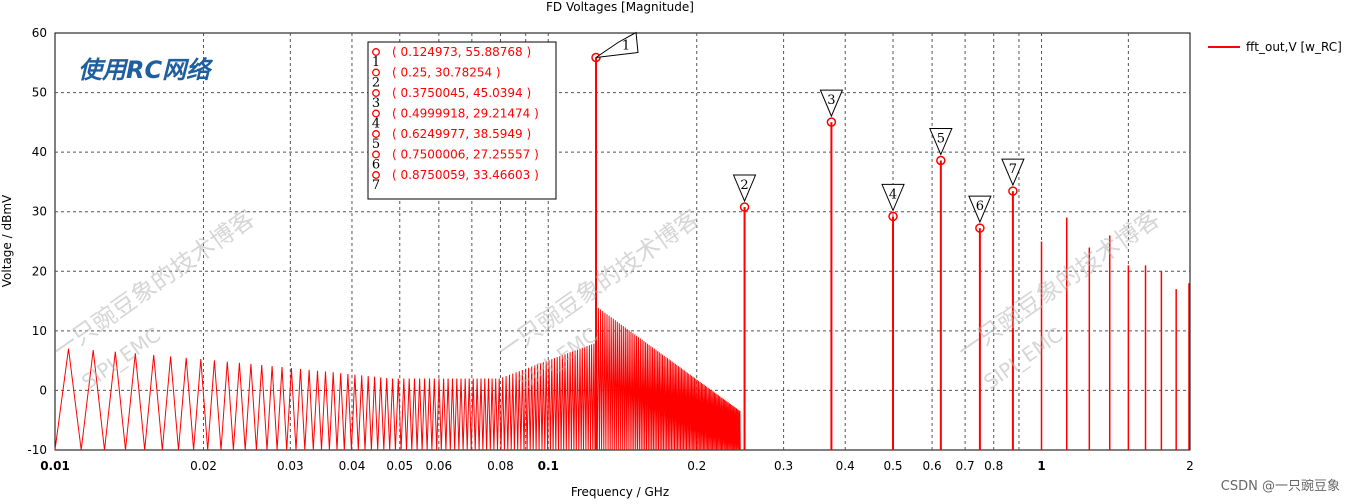 The height and width of the screenshot is (504, 1357). What do you see at coordinates (783, 466) in the screenshot?
I see `x-tick-label: 0.3` at bounding box center [783, 466].